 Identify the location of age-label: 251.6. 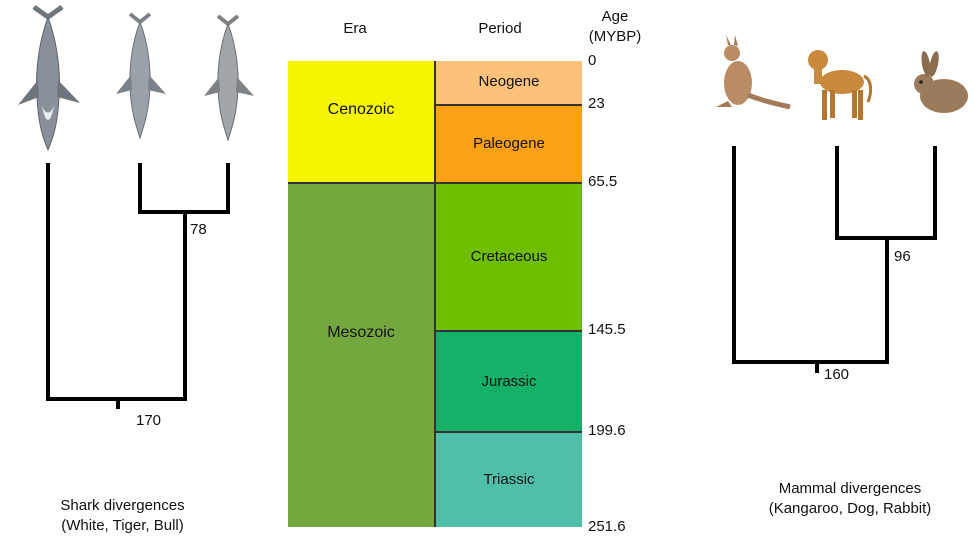
(607, 526).